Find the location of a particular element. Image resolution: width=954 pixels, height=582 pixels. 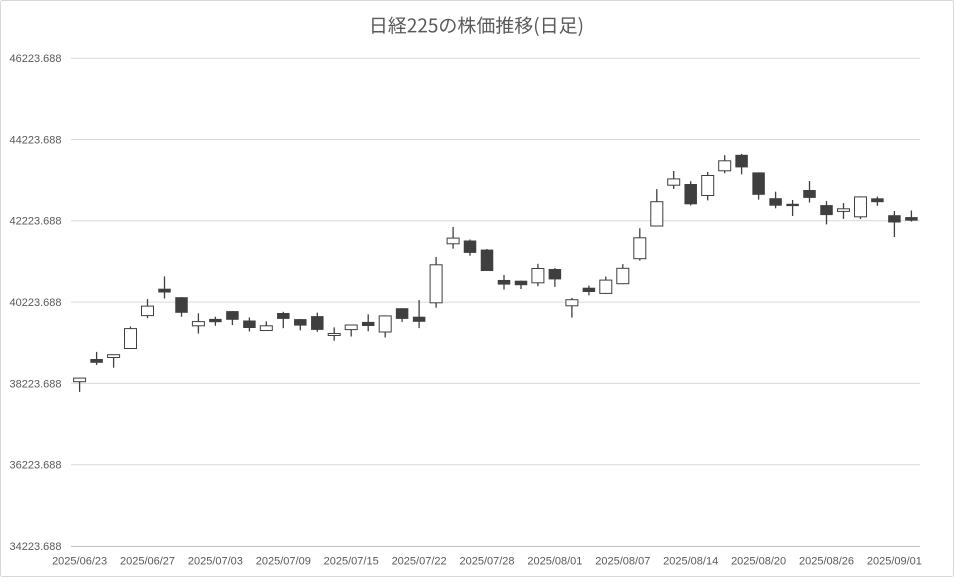

svg-text: 2025/08/01 is located at coordinates (554, 562).